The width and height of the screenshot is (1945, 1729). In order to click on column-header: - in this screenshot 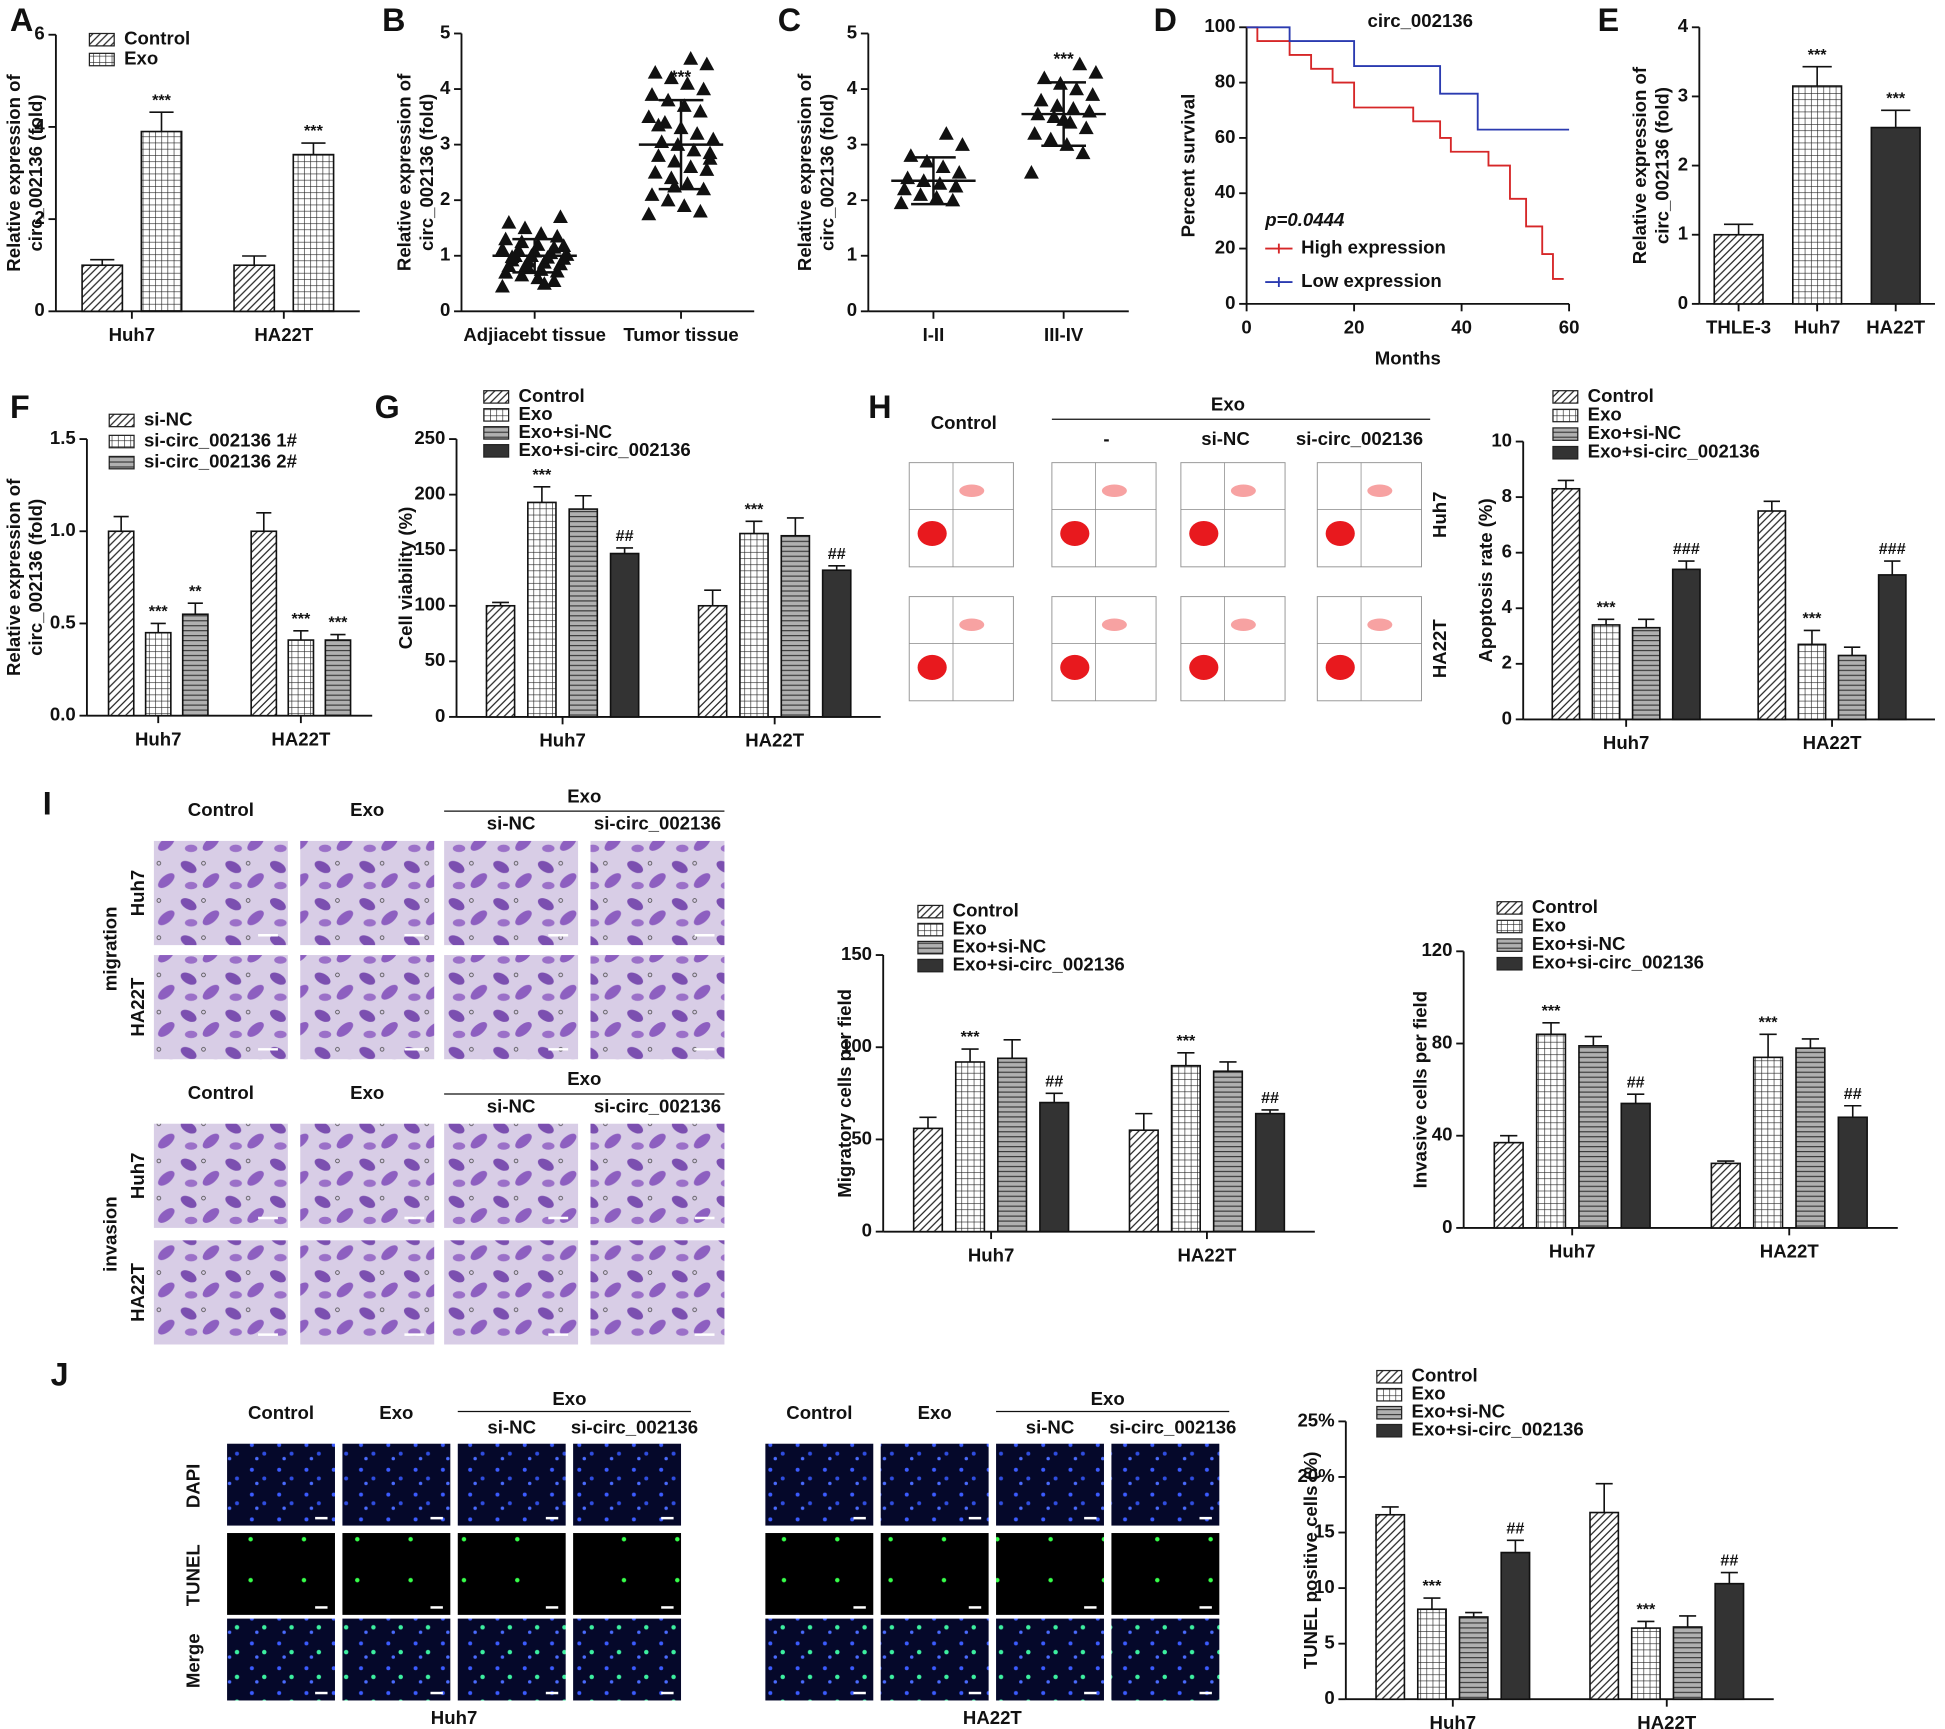, I will do `click(1106, 438)`.